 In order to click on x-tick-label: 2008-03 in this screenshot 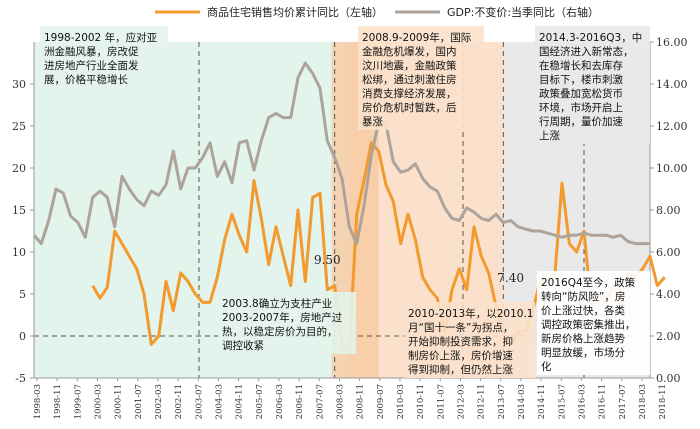, I will do `click(340, 401)`.